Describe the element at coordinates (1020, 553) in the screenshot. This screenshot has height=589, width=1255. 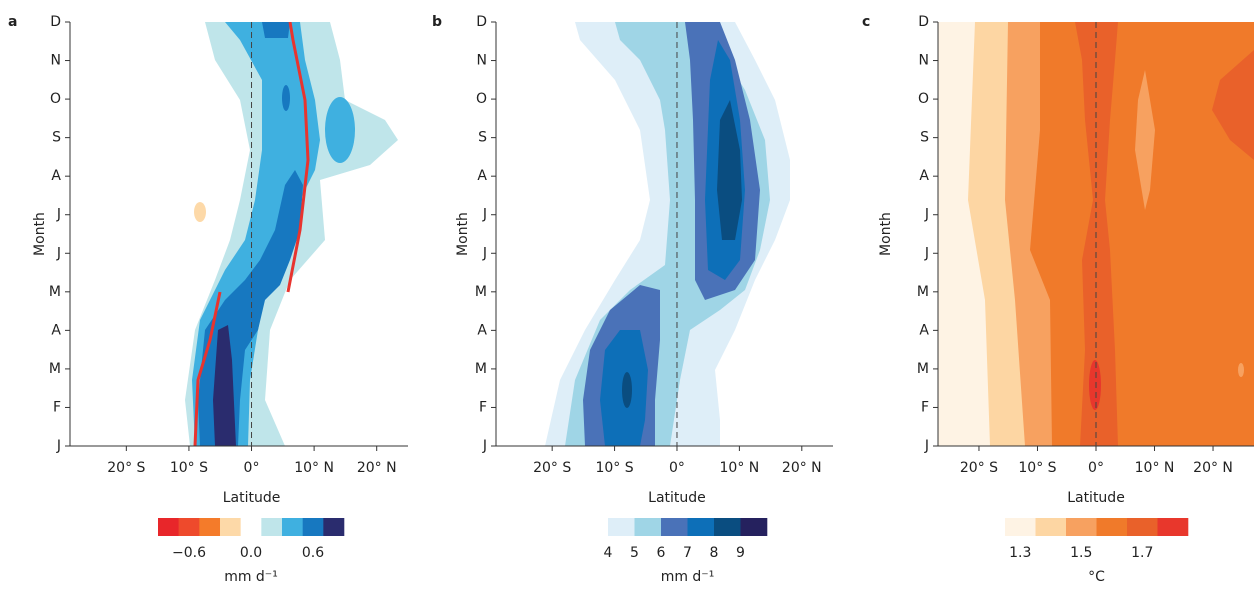
I see `colorbar-tick-label: 1.3` at that location.